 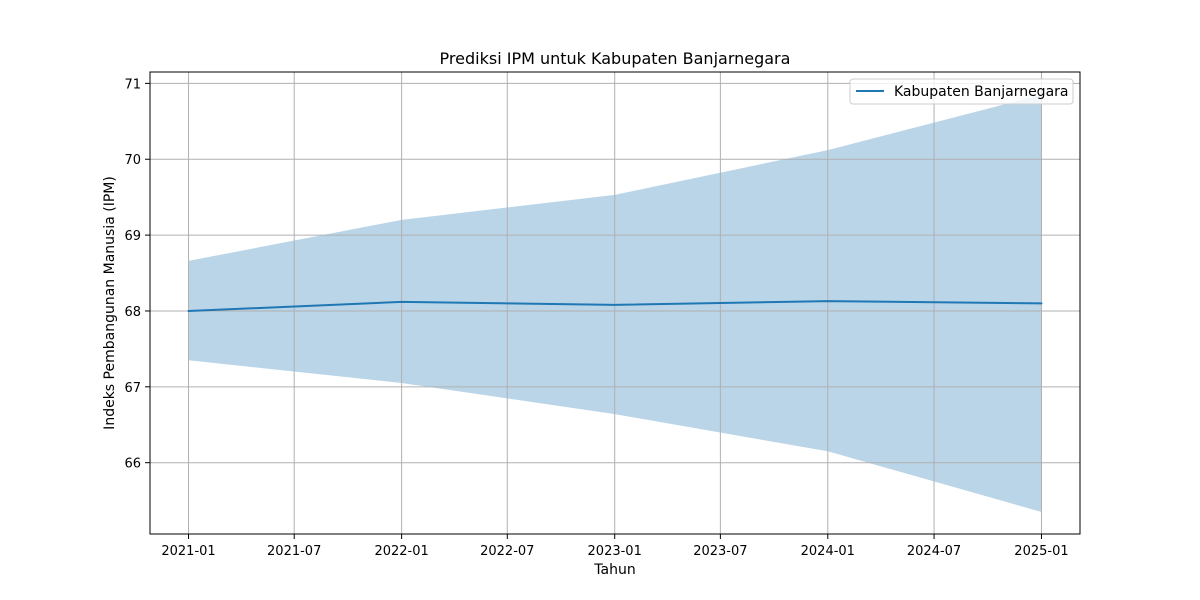 What do you see at coordinates (294, 551) in the screenshot?
I see `x-tick-label: 2021-07` at bounding box center [294, 551].